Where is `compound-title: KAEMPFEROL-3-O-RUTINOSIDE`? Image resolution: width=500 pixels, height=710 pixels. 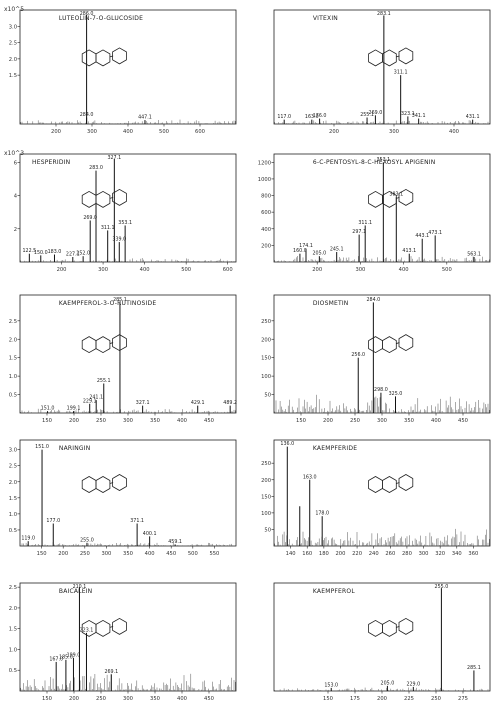 compound-title: KAEMPFEROL-3-O-RUTINOSIDE is located at coordinates (107, 303).